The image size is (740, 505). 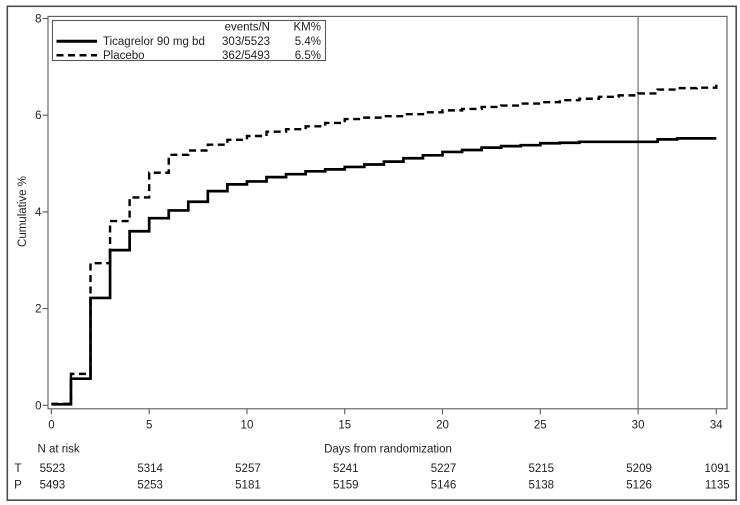 I want to click on at-risk-count: 1135, so click(x=717, y=486).